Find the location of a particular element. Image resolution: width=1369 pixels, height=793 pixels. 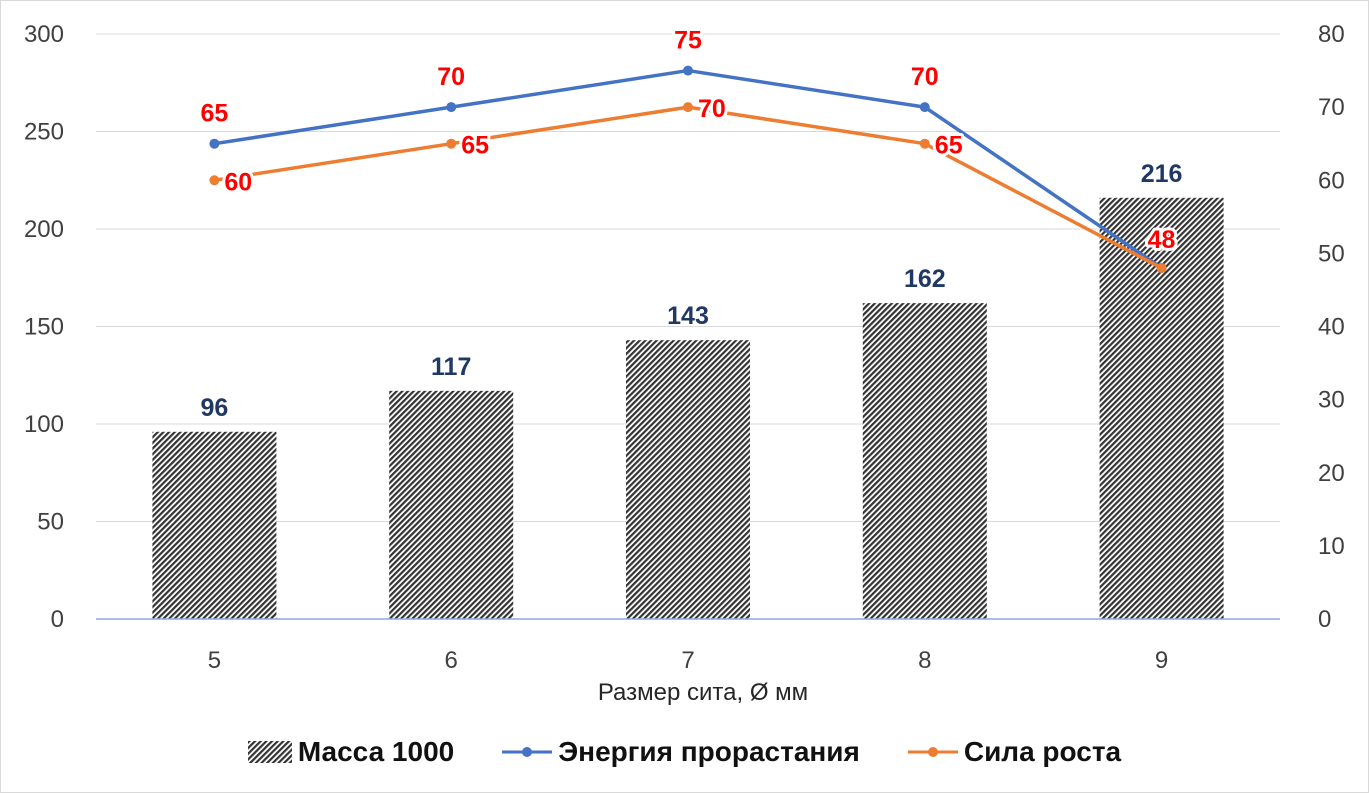

legend-label-growth: Сила роста is located at coordinates (1042, 751).